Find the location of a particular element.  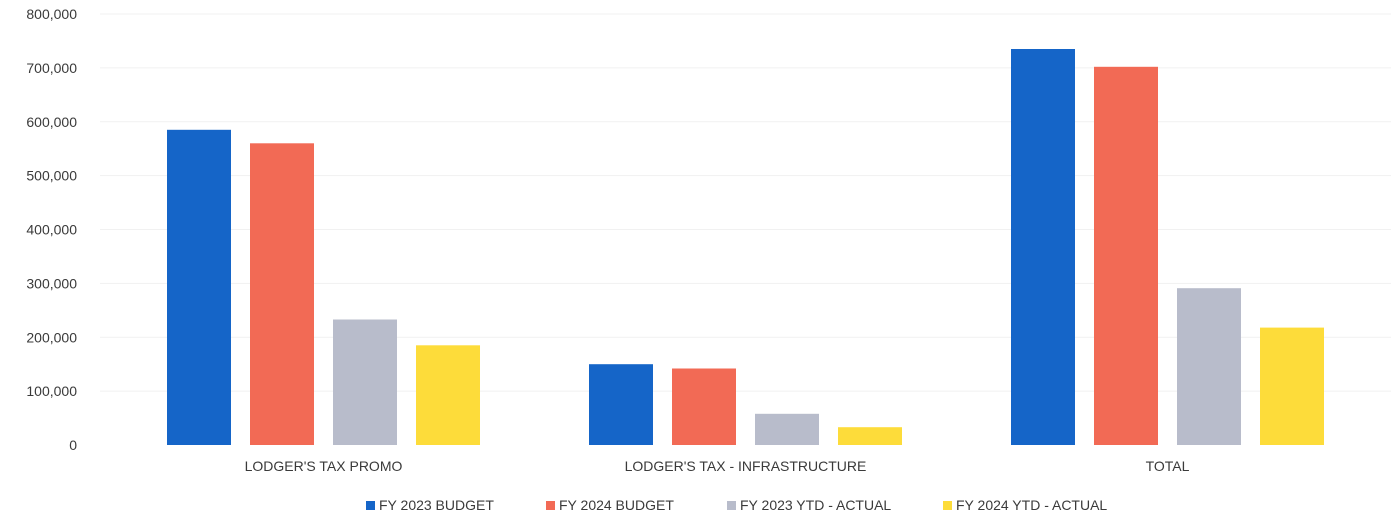

y-tick-label: 500,000 is located at coordinates (51, 176).